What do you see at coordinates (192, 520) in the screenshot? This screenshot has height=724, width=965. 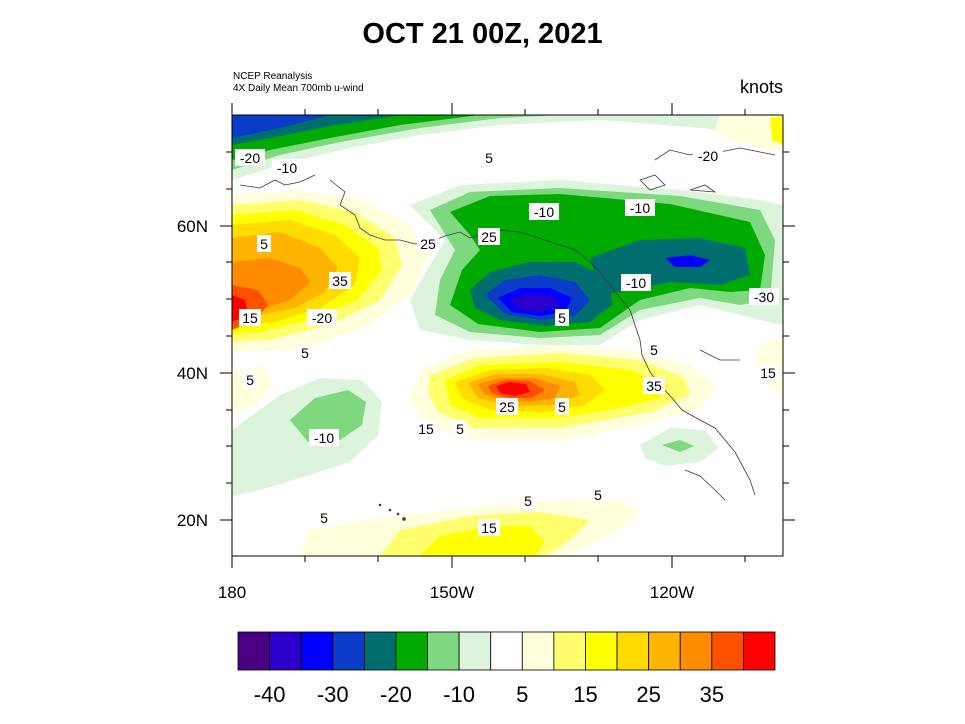 I see `lat-label-20n: 20N` at bounding box center [192, 520].